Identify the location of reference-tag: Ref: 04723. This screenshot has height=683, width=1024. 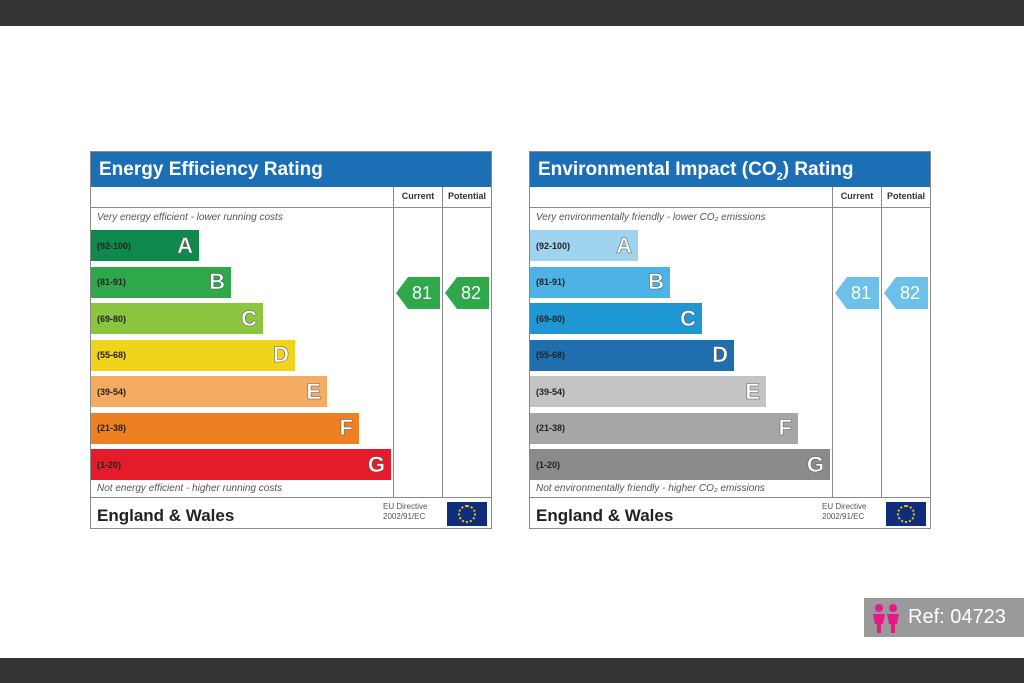
(944, 617).